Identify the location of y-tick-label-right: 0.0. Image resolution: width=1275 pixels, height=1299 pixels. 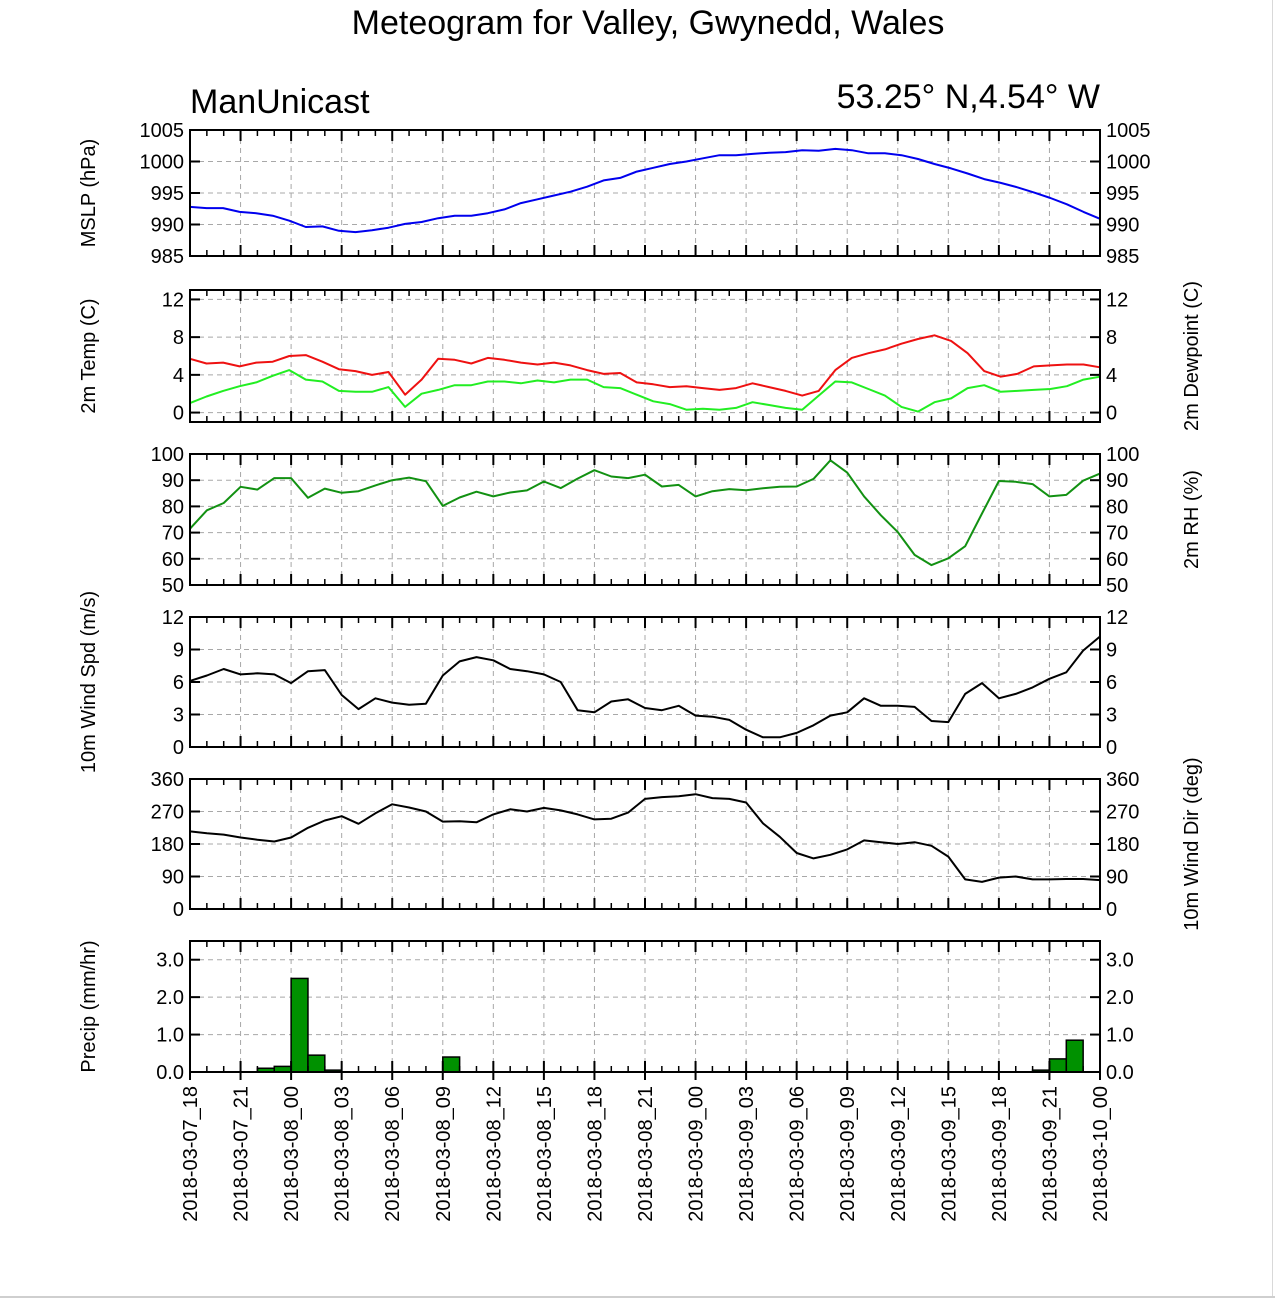
(1120, 1073).